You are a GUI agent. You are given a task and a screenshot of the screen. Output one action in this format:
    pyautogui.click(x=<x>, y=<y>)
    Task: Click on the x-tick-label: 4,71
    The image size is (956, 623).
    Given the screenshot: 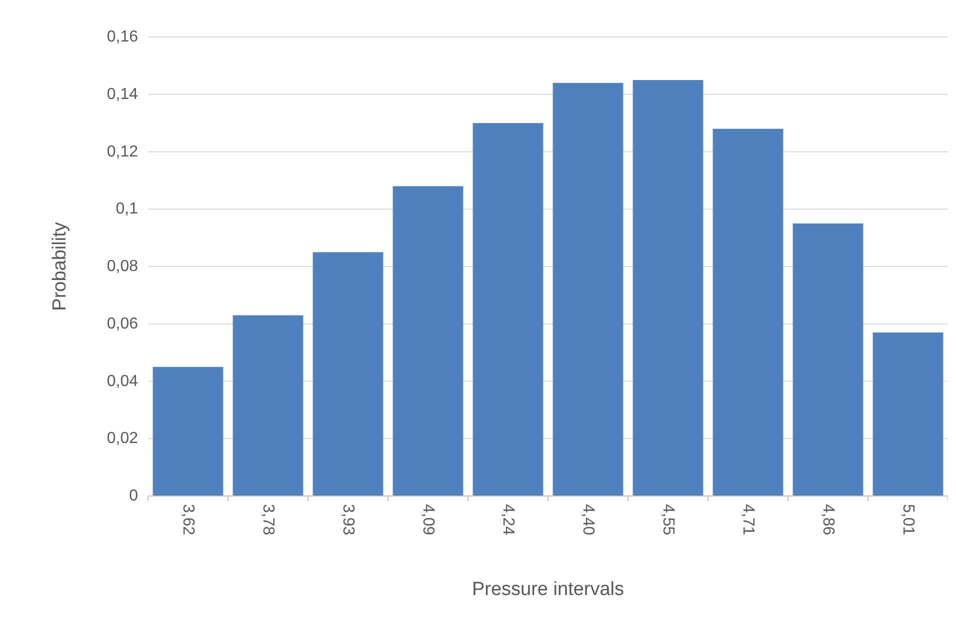 What is the action you would take?
    pyautogui.click(x=748, y=520)
    